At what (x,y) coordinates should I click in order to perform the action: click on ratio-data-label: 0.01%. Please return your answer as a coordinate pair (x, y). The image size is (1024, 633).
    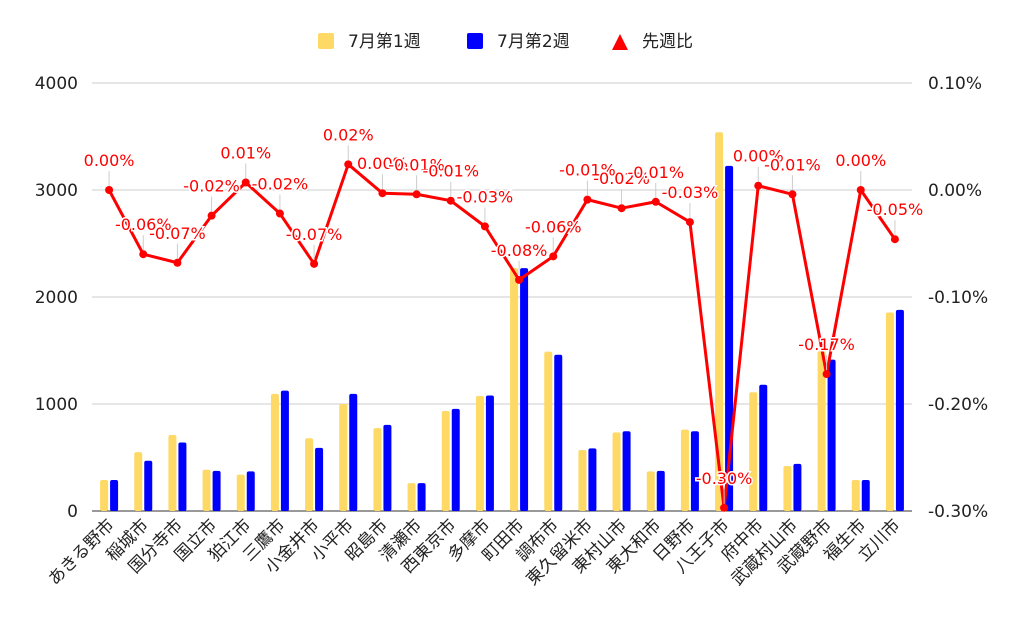
    Looking at the image, I should click on (245, 153).